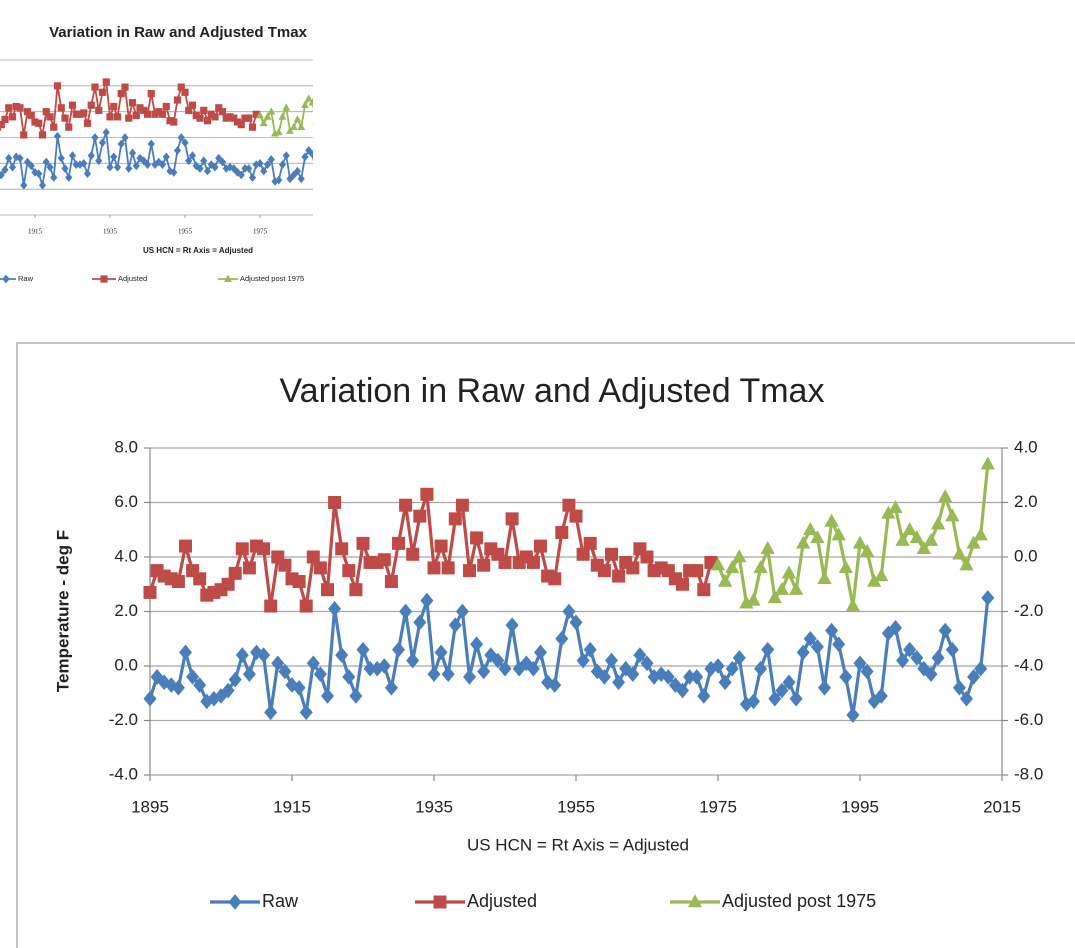 This screenshot has height=948, width=1075. What do you see at coordinates (424, 112) in the screenshot?
I see `y2-tick-label: 0.0` at bounding box center [424, 112].